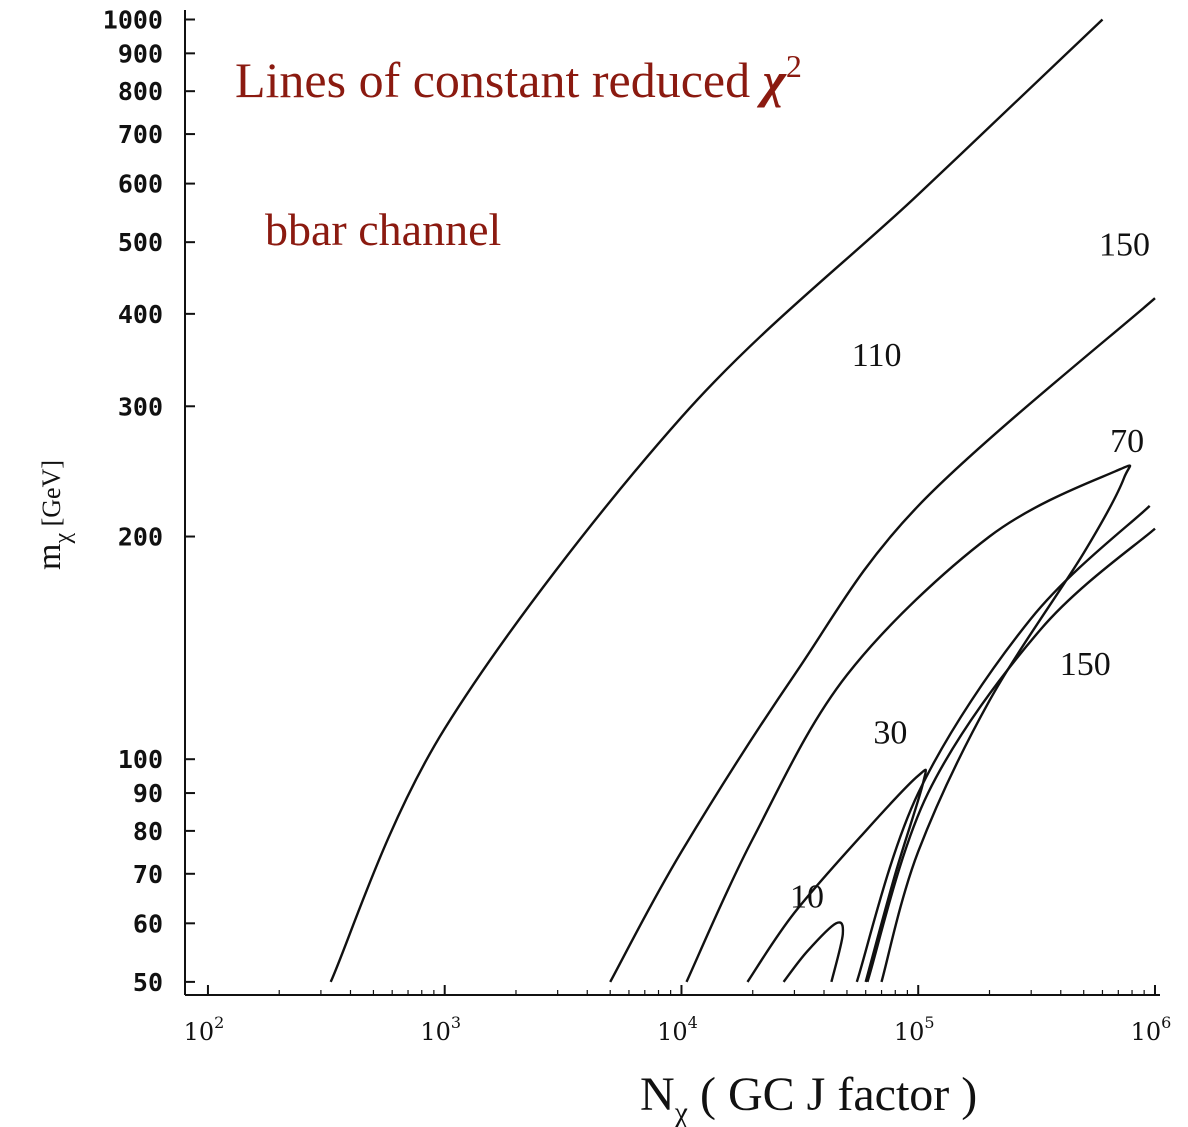 Image resolution: width=1188 pixels, height=1127 pixels. Describe the element at coordinates (133, 19) in the screenshot. I see `y-tick-label: 1000` at that location.